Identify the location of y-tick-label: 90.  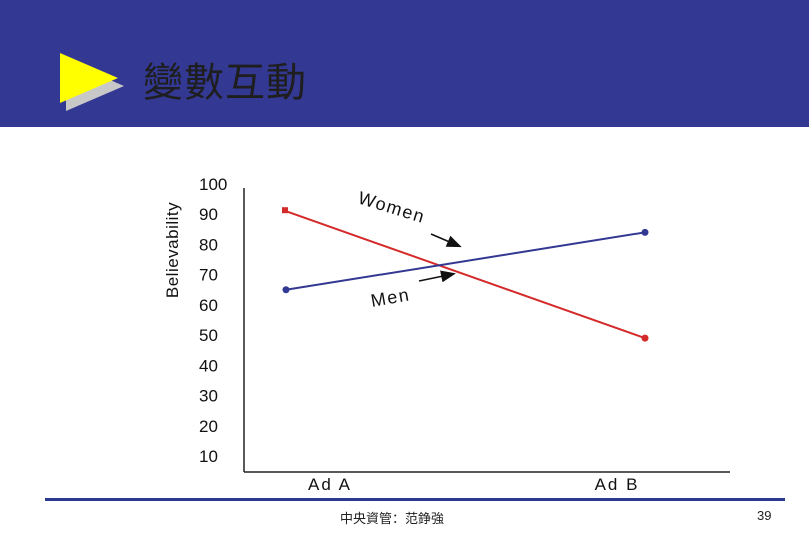
(208, 214).